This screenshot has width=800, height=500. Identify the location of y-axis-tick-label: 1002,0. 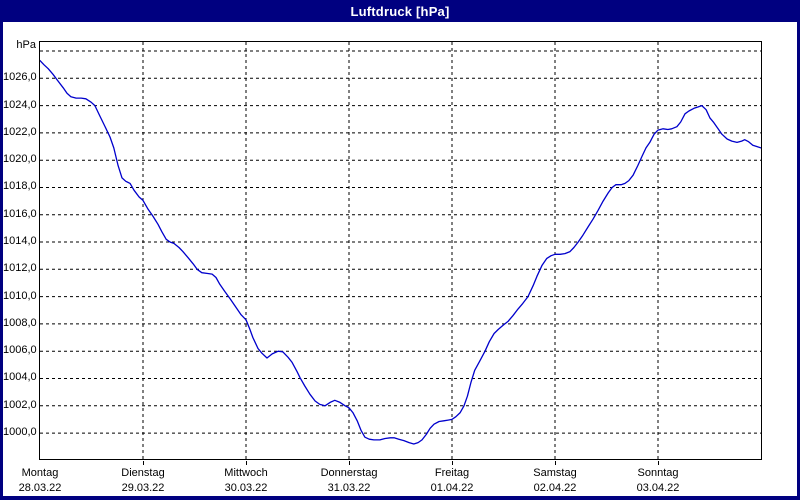
(20, 404).